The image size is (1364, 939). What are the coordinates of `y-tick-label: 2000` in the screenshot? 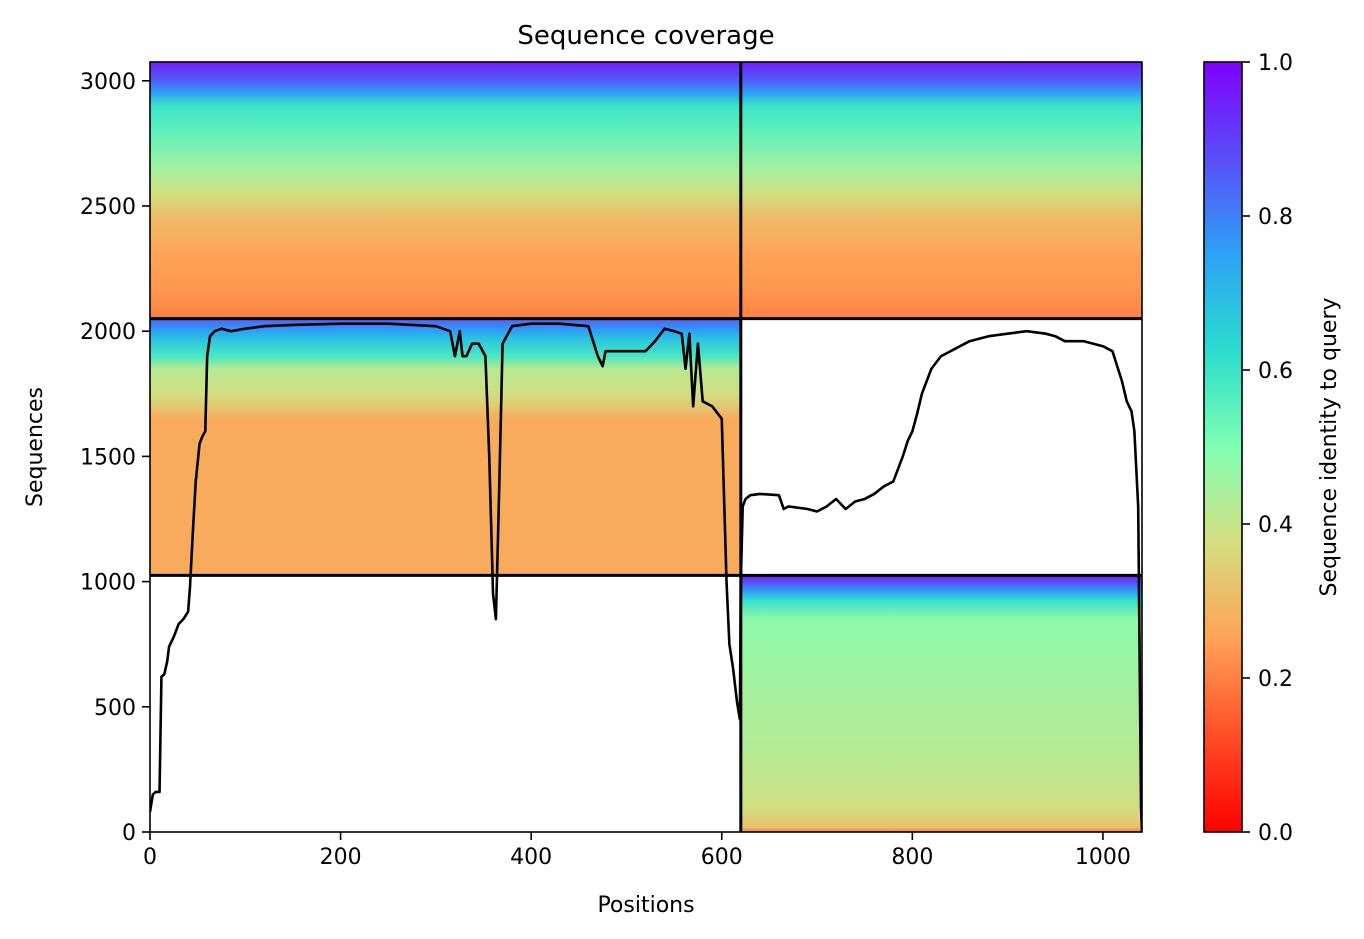 It's located at (108, 332).